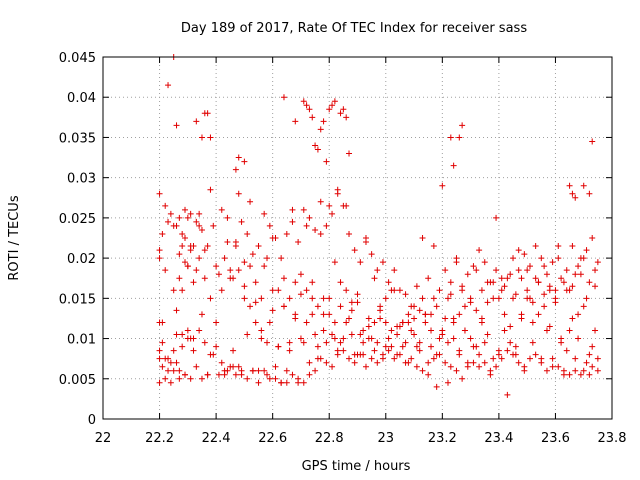 Image resolution: width=640 pixels, height=480 pixels. Describe the element at coordinates (555, 438) in the screenshot. I see `x-tick-label: 23.6` at that location.